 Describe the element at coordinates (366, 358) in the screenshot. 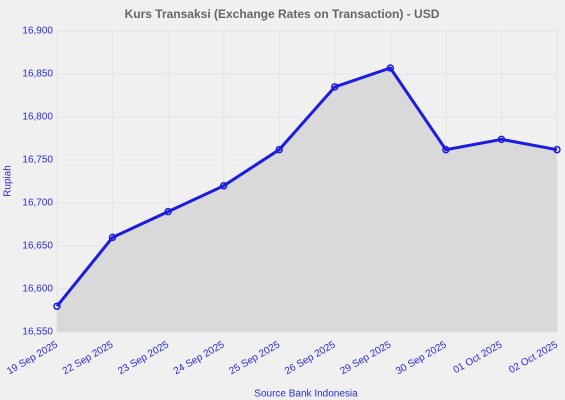

I see `x-tick-label: 29 Sep 2025` at that location.